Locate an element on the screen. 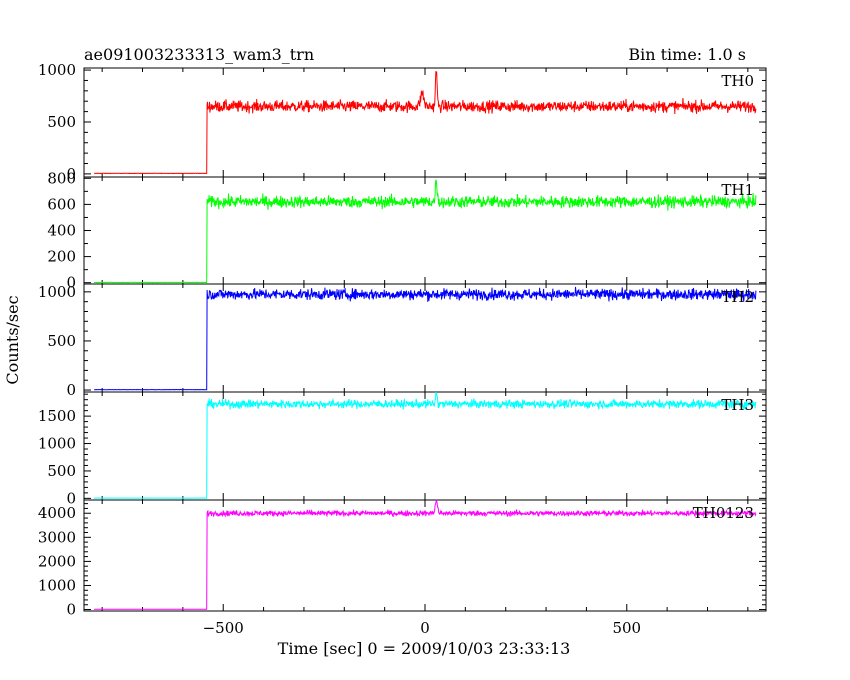 The height and width of the screenshot is (680, 850). y-tick-label: 3000 is located at coordinates (57, 537).